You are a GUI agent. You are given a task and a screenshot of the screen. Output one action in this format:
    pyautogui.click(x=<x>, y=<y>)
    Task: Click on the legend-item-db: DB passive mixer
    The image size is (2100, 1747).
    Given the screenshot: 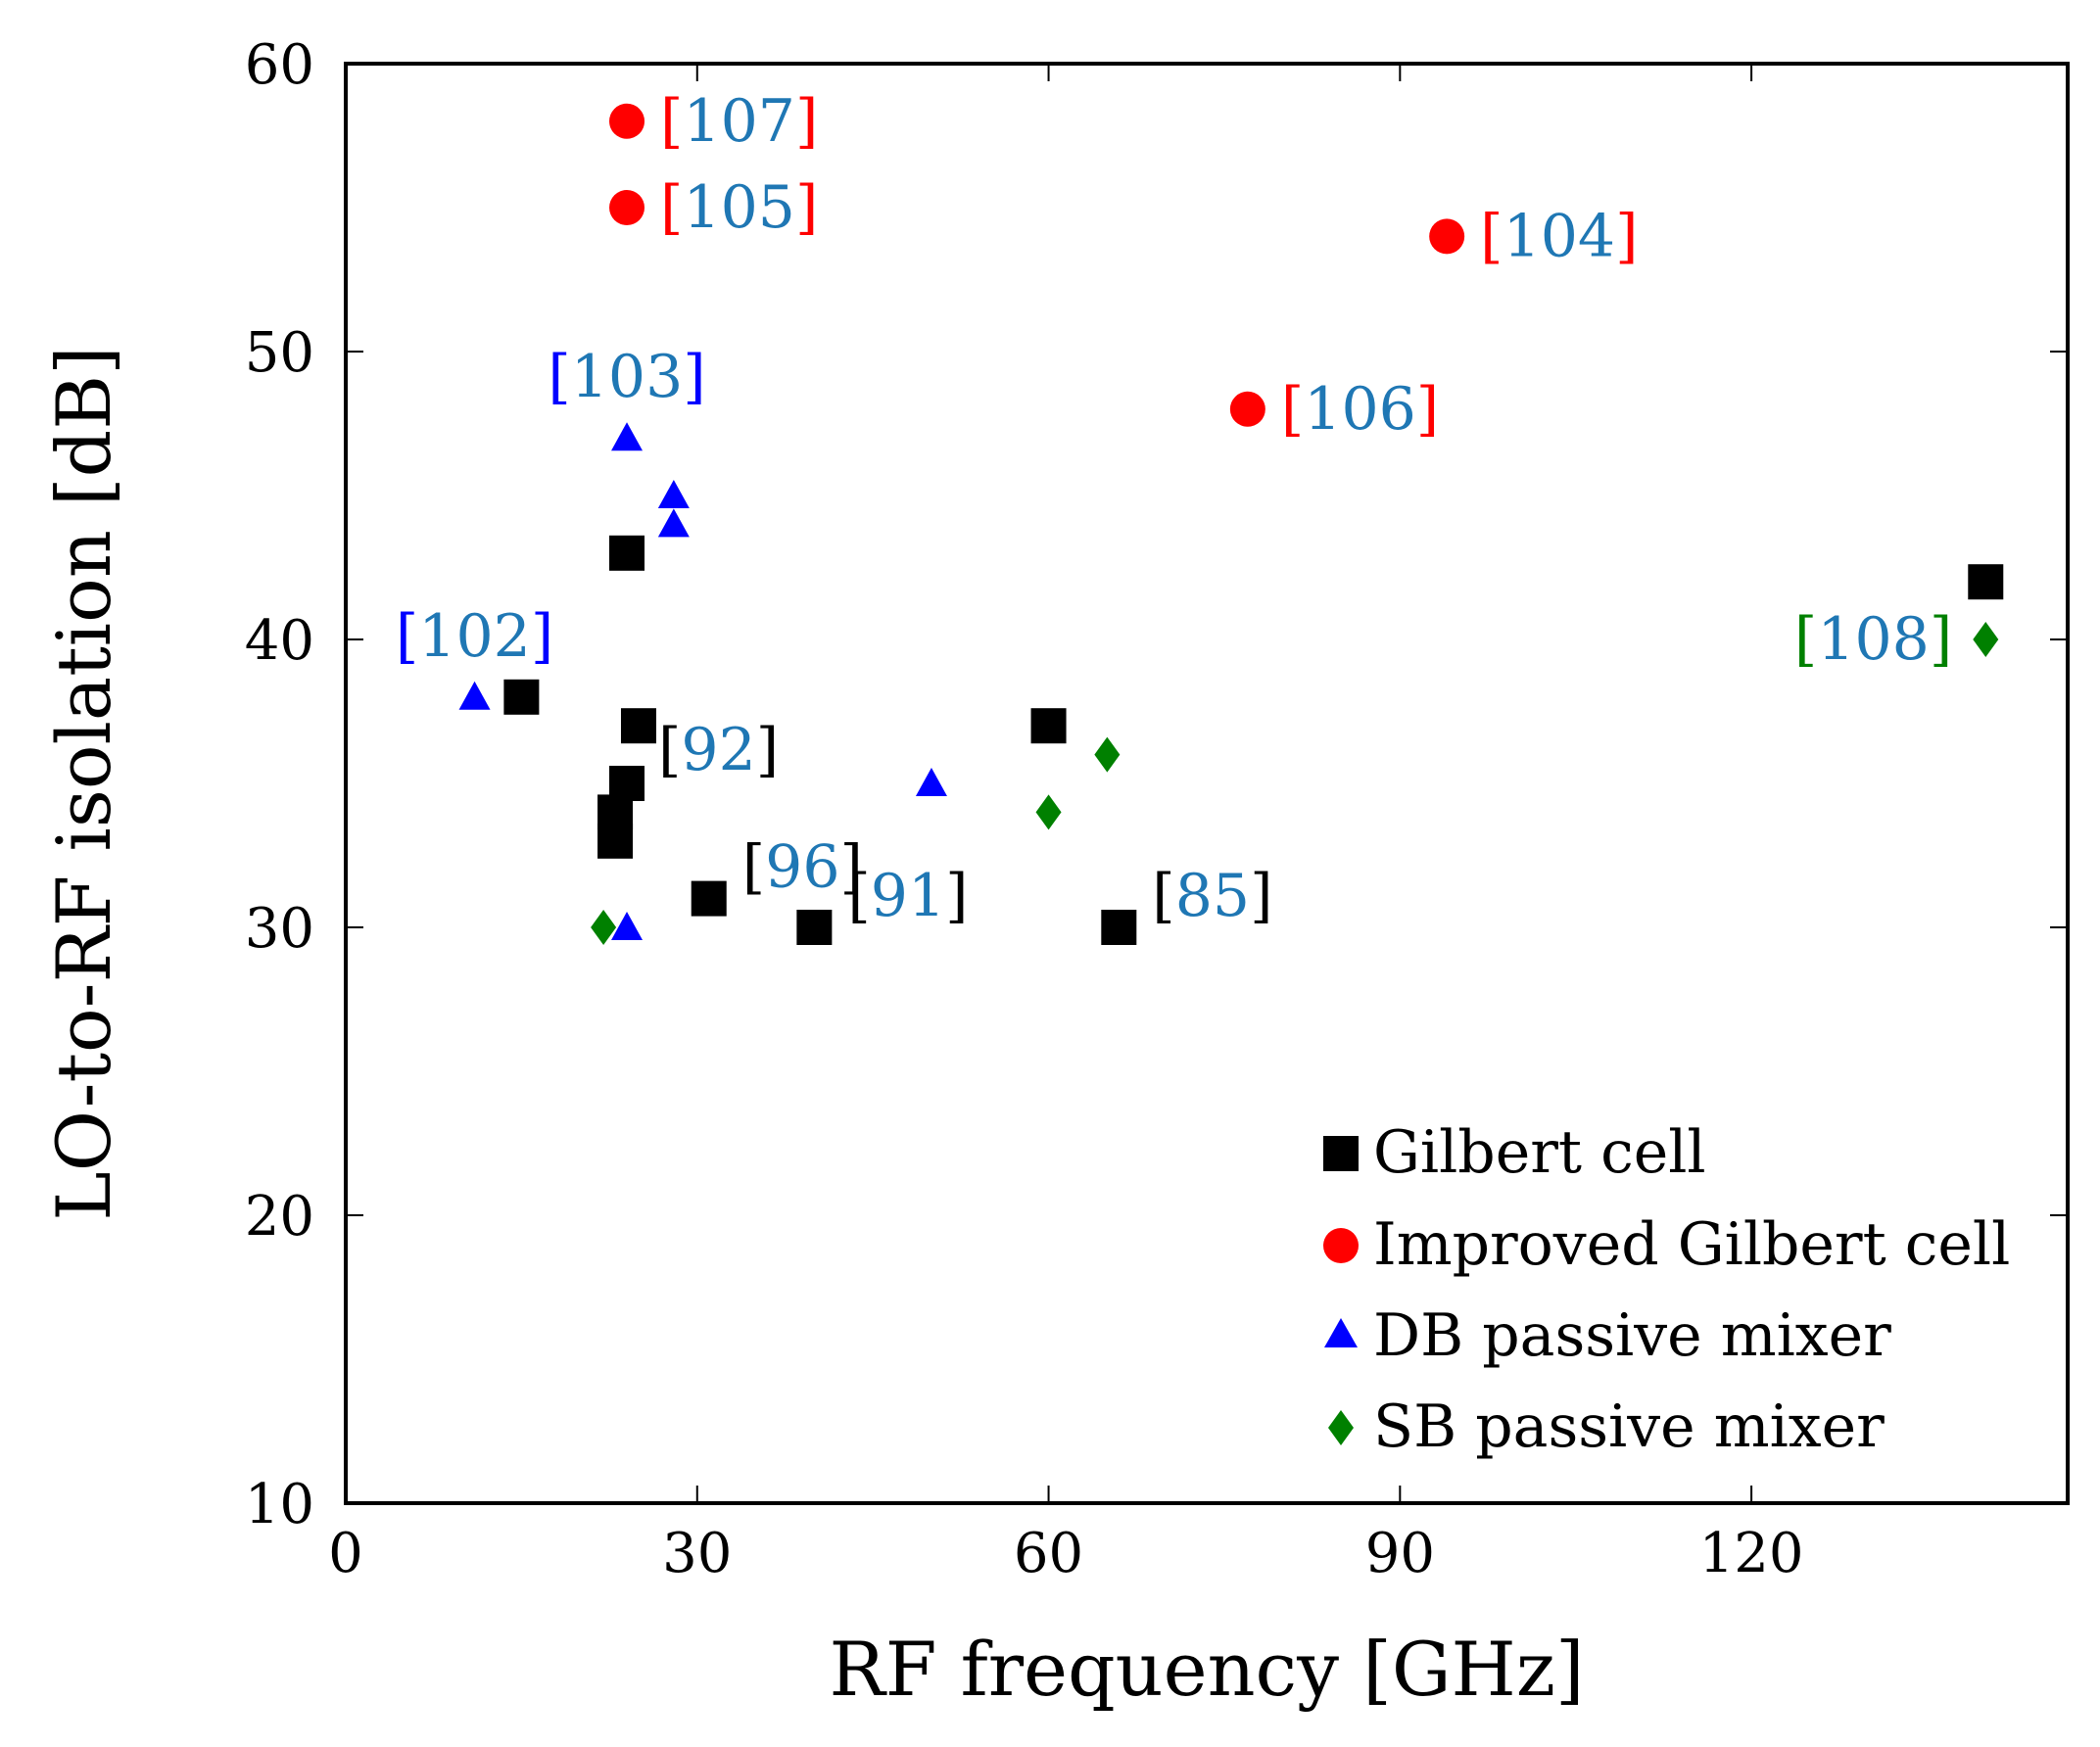 What is the action you would take?
    pyautogui.click(x=1607, y=1335)
    